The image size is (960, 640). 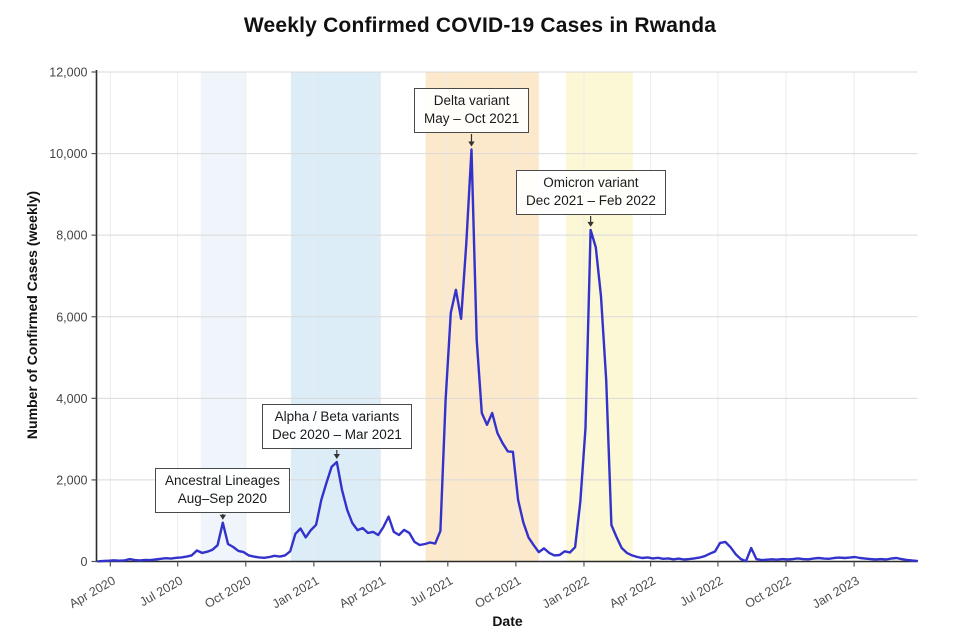 I want to click on y-tick-label: 8,000, so click(x=71, y=236).